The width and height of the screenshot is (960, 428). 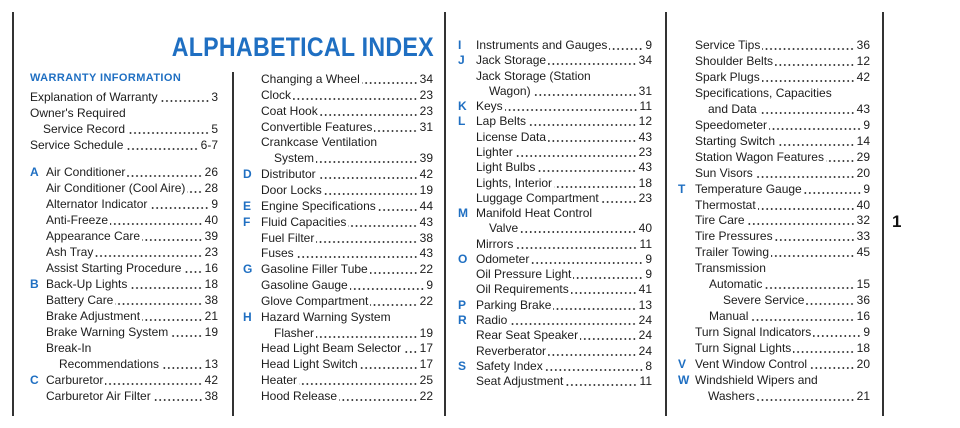 I want to click on entry-text: Vent Window Control, so click(x=751, y=364).